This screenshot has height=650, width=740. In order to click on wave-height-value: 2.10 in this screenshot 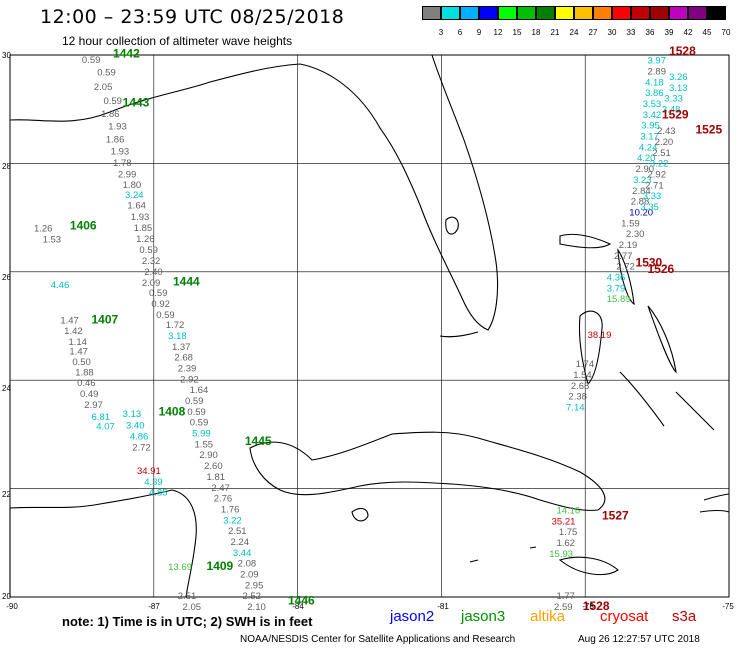, I will do `click(256, 607)`.